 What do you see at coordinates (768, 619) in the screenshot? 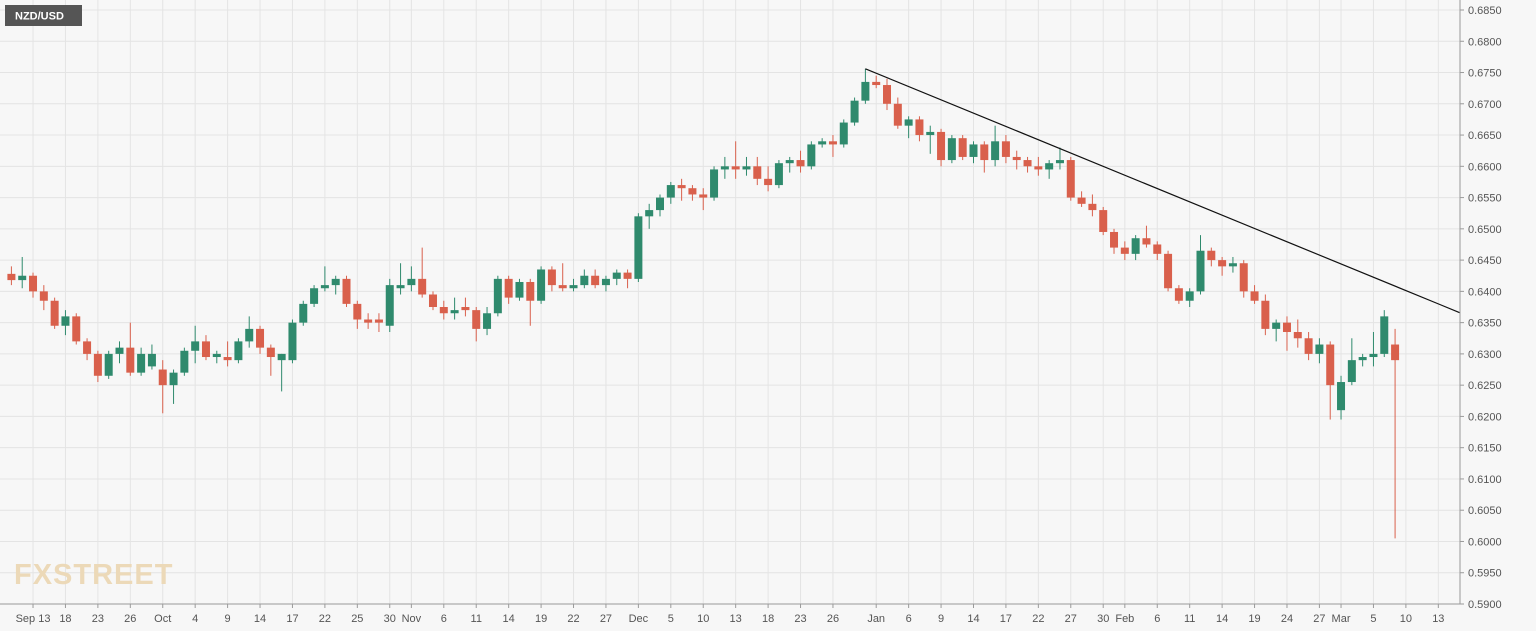
I see `x-tick-label: 18` at bounding box center [768, 619].